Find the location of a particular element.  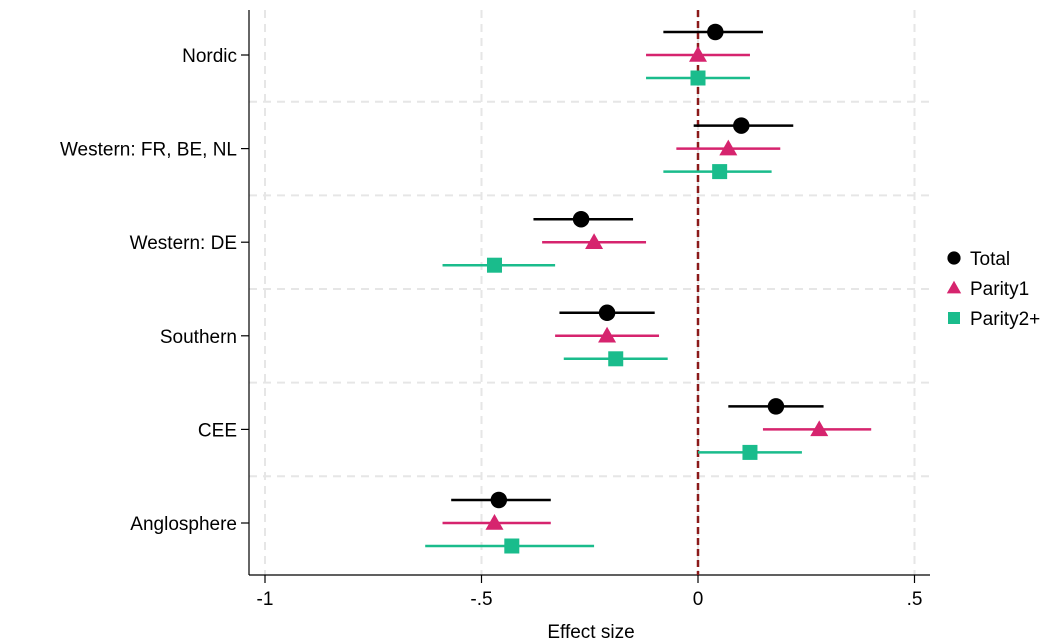

x-tick-label: -.5 is located at coordinates (481, 599).